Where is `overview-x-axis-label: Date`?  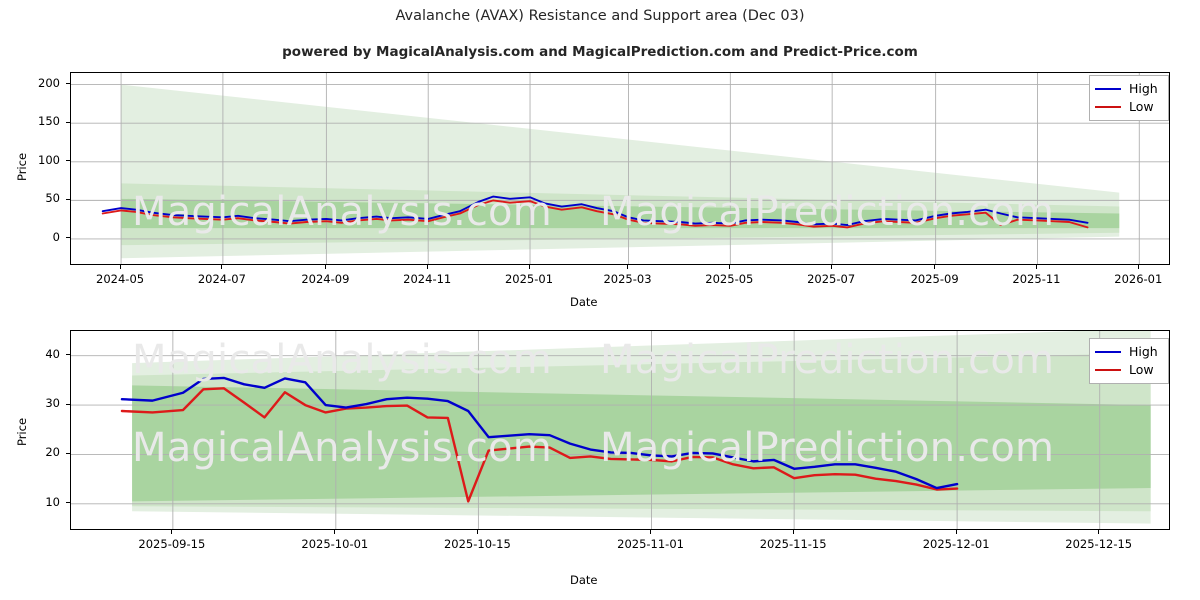 overview-x-axis-label: Date is located at coordinates (584, 302).